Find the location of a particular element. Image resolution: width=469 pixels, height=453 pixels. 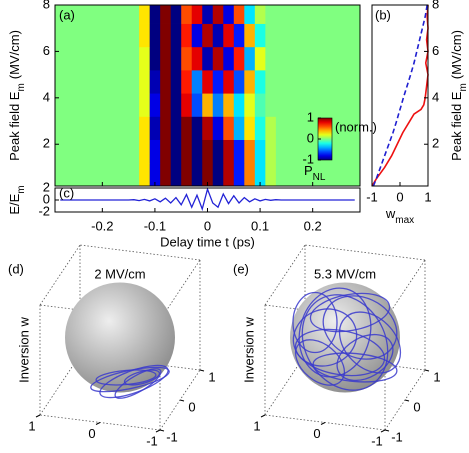

x-tick-label: 0 is located at coordinates (399, 196).